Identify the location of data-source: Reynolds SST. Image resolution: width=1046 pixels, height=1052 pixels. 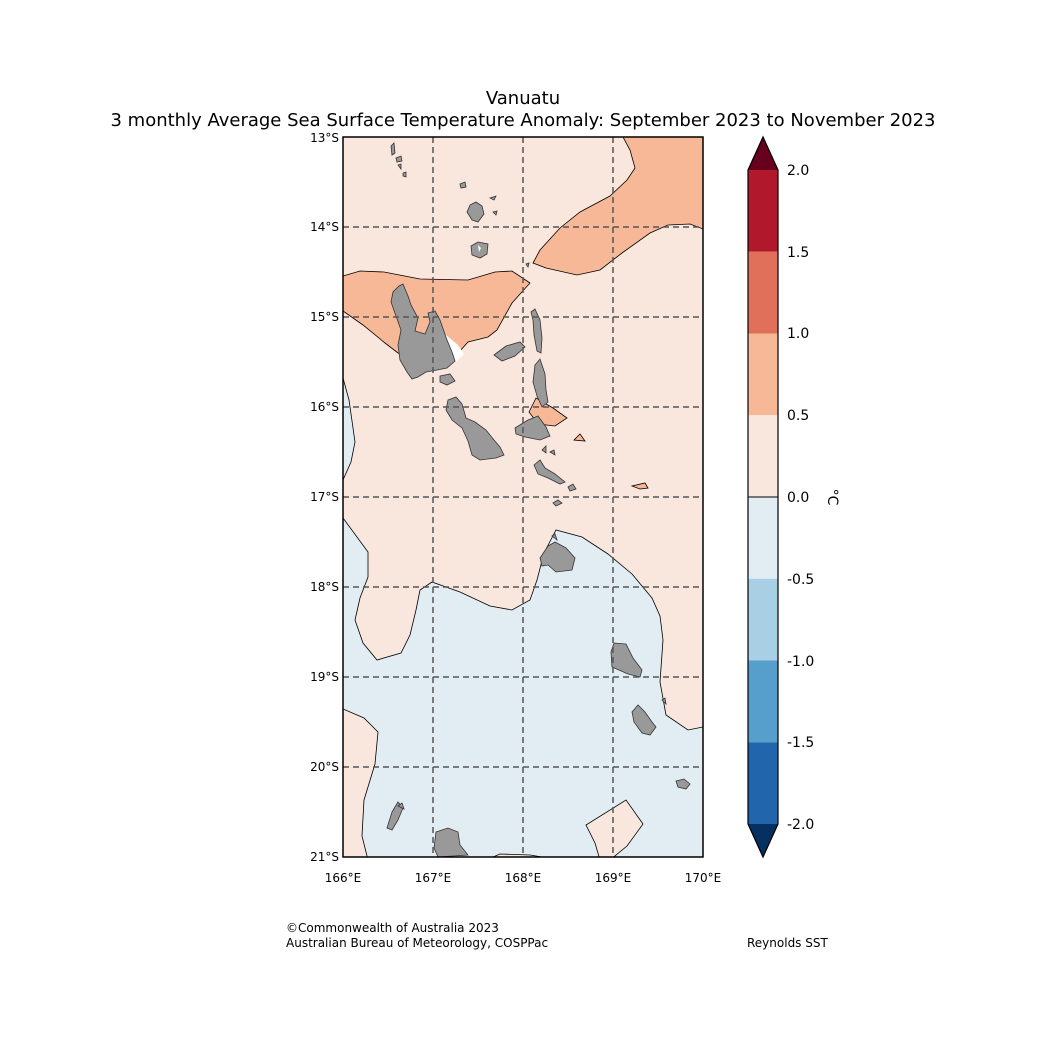
(787, 943).